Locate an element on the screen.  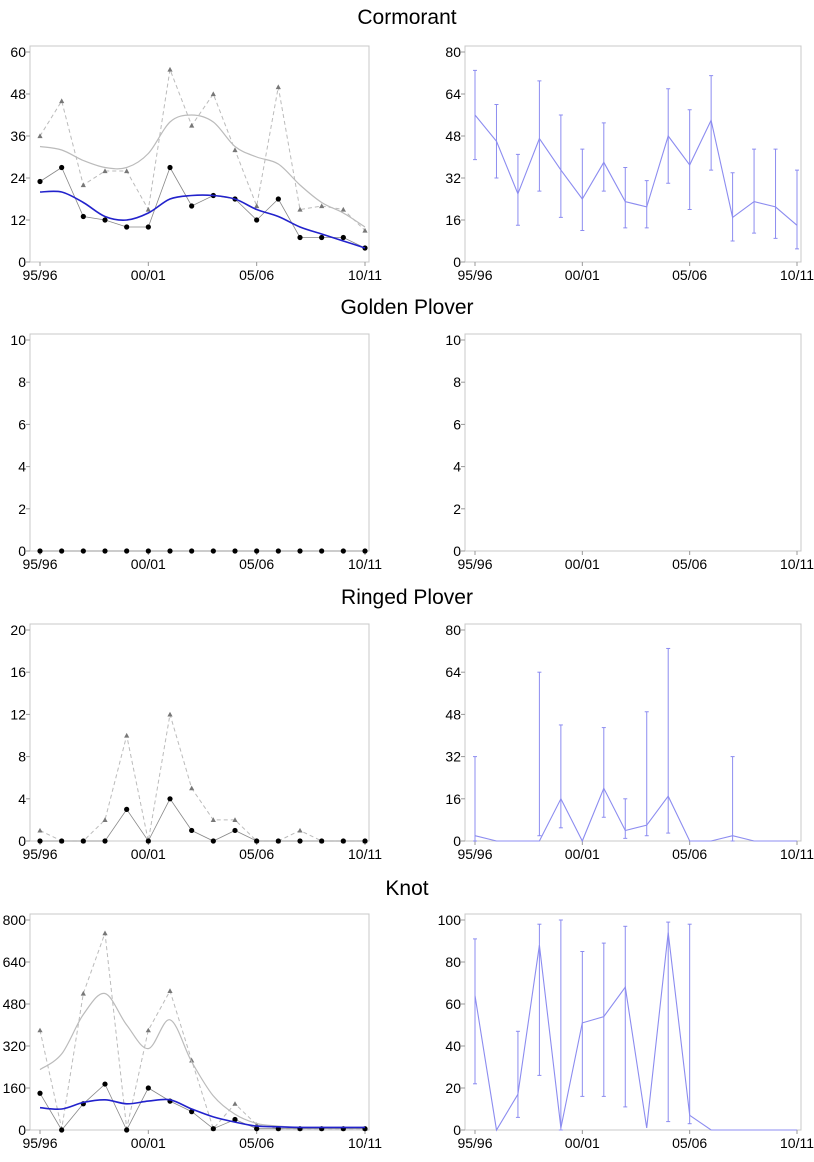
y-tick-label-knot-right: 40 is located at coordinates (453, 1046).